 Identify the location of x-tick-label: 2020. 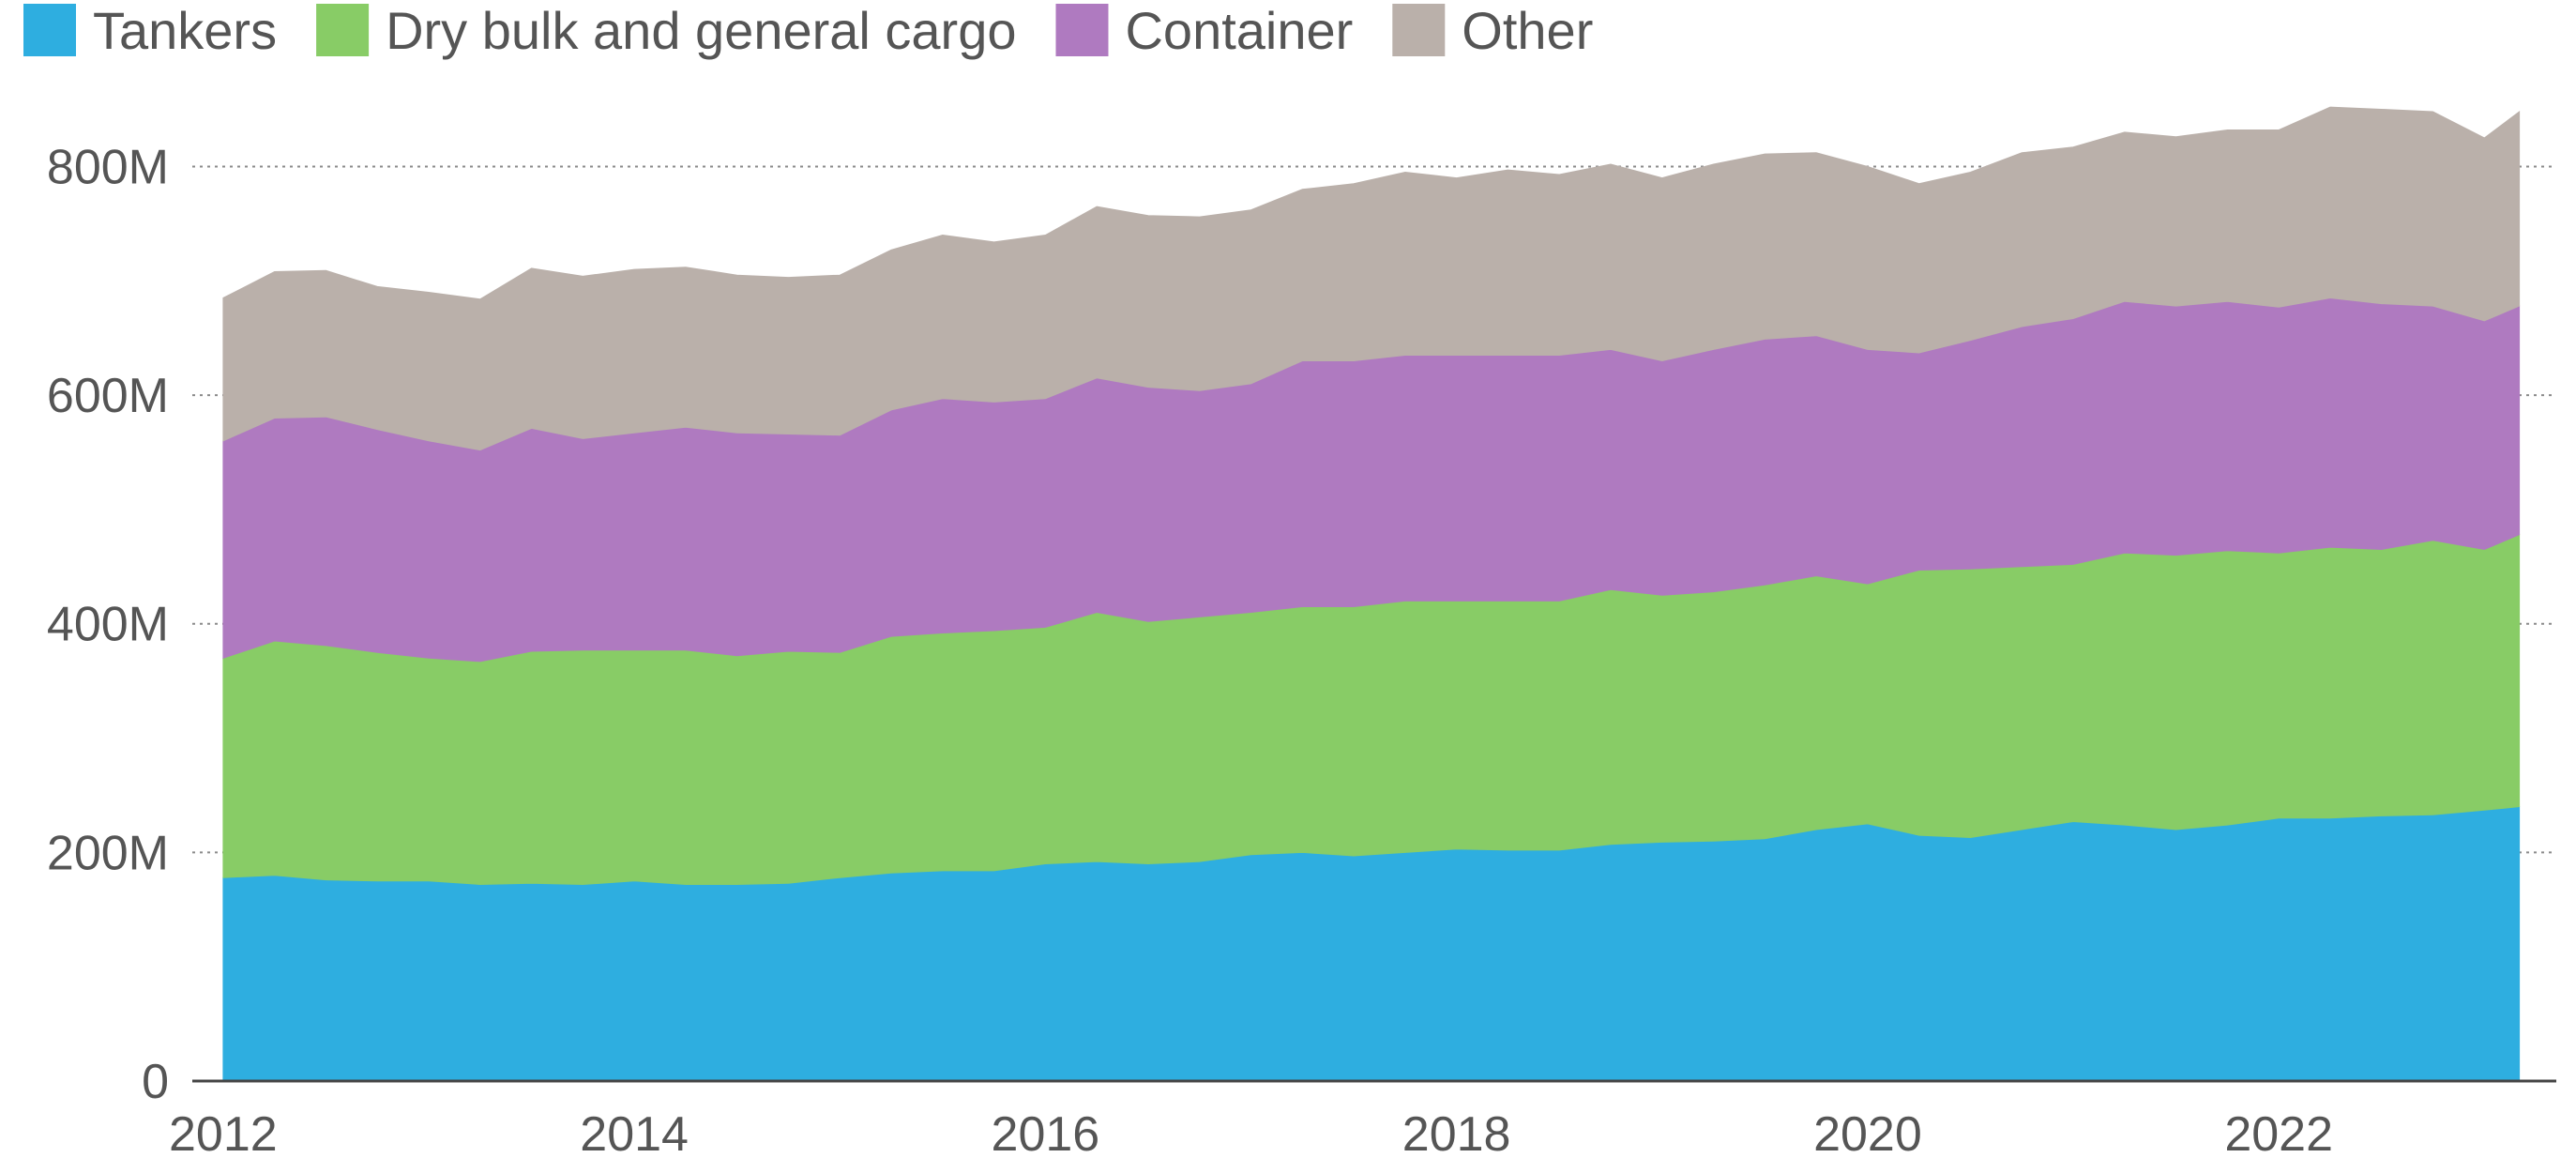
(1867, 1134).